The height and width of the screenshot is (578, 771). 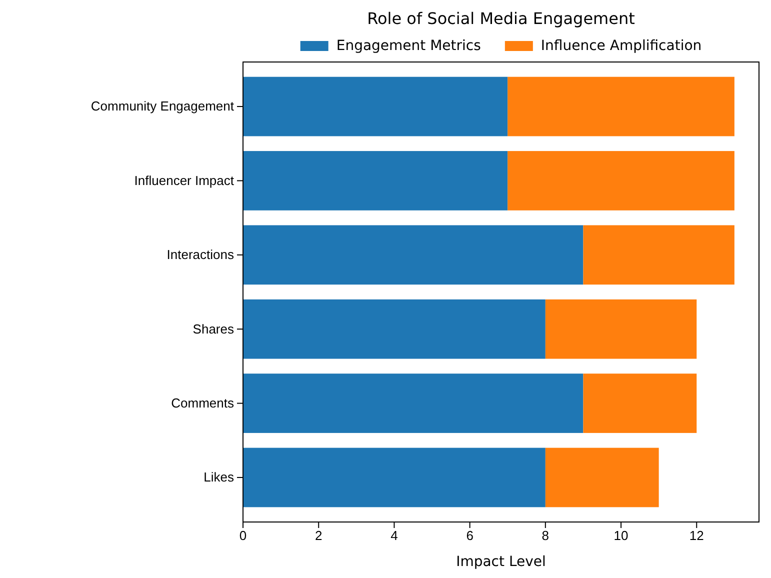 What do you see at coordinates (200, 254) in the screenshot?
I see `y-tick-label: Interactions` at bounding box center [200, 254].